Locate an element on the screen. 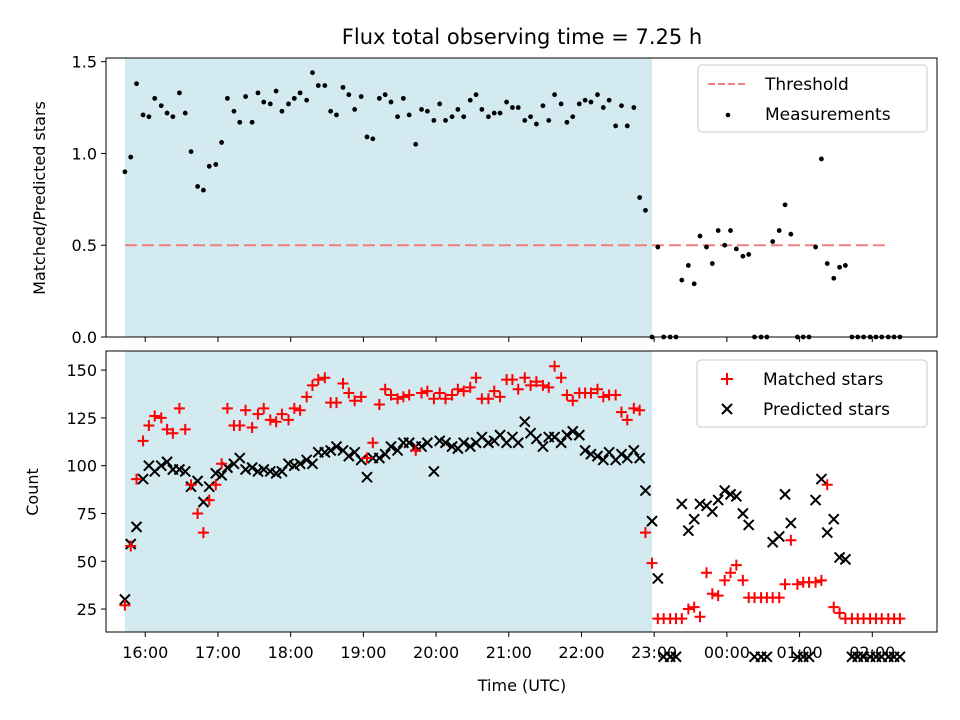 The height and width of the screenshot is (720, 960). legend-measurements-label: Measurements is located at coordinates (828, 115).